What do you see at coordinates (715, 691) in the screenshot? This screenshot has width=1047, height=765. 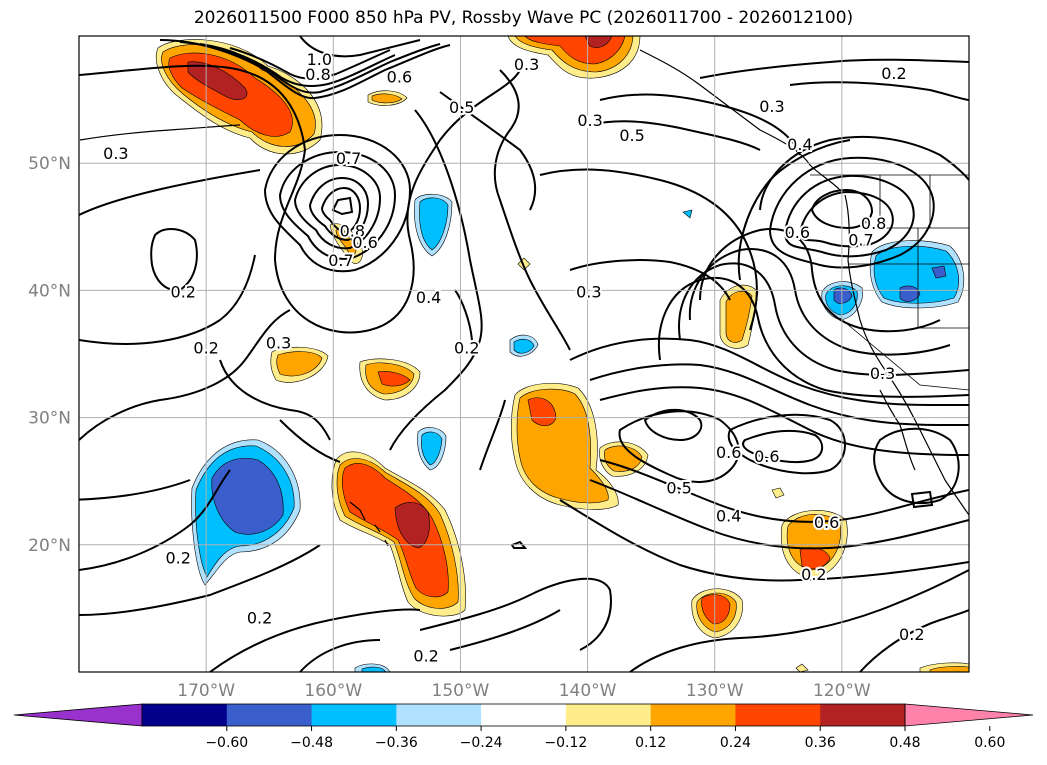 I see `longitude-label: 130°W` at bounding box center [715, 691].